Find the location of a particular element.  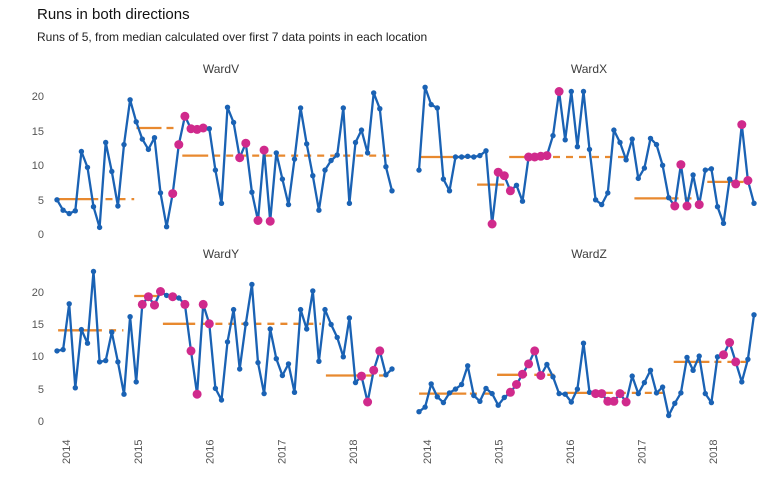

wardv-plot is located at coordinates (224, 160).